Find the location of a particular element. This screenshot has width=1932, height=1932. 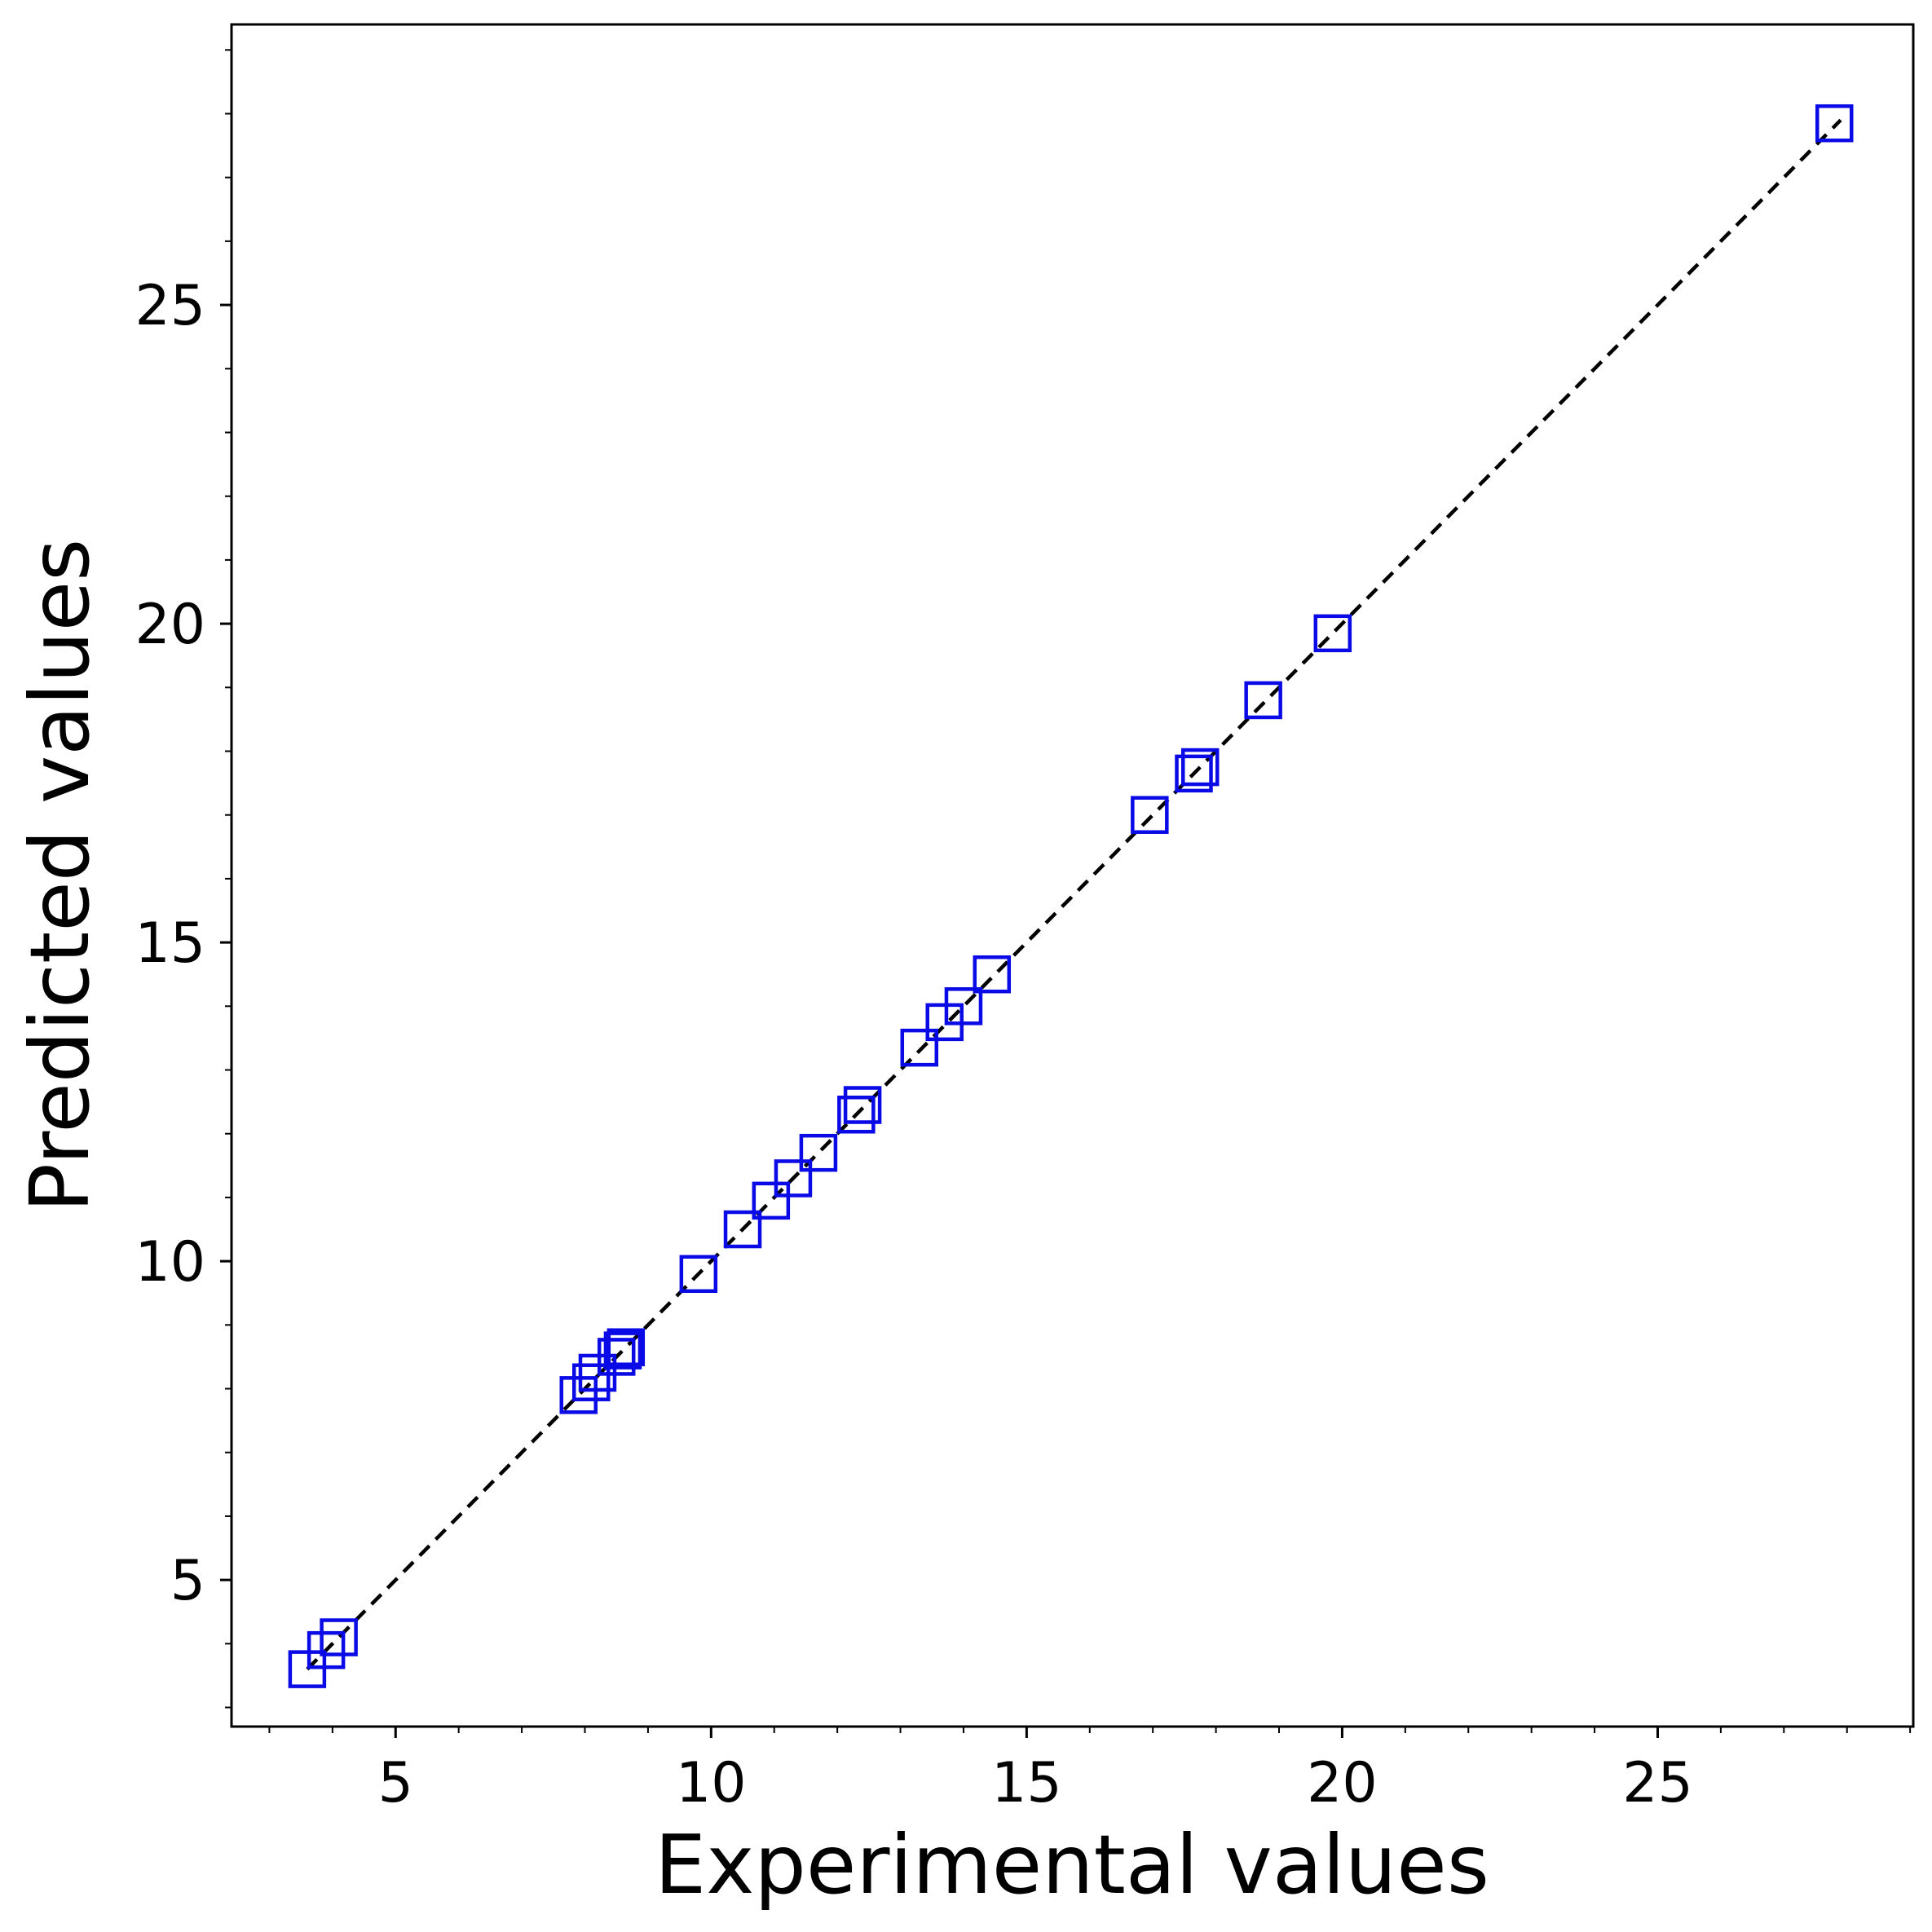

x-tick-label: 25 is located at coordinates (1657, 1783).